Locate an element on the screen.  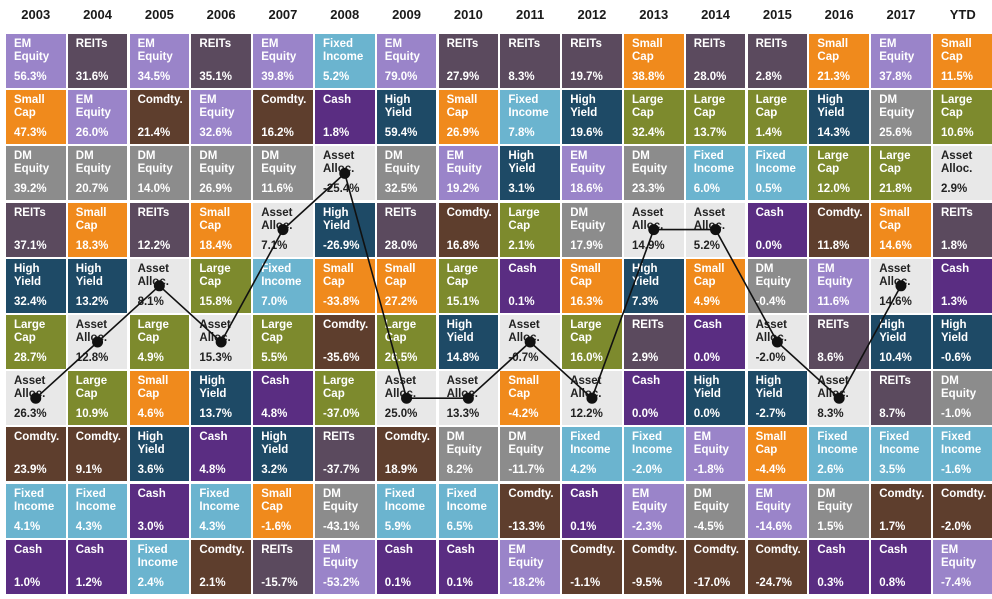
return-value: 19.7% is located at coordinates (586, 77).